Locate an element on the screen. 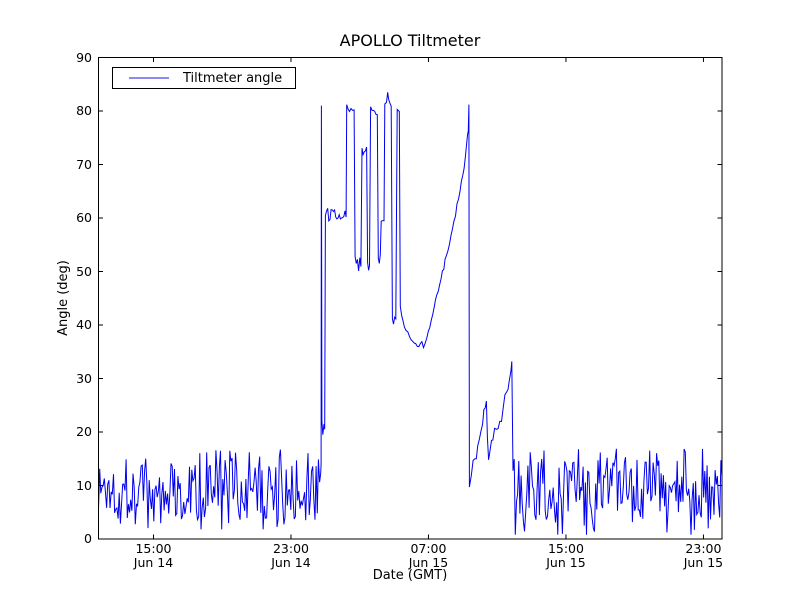  y-tick-label: 90 is located at coordinates (84, 57).